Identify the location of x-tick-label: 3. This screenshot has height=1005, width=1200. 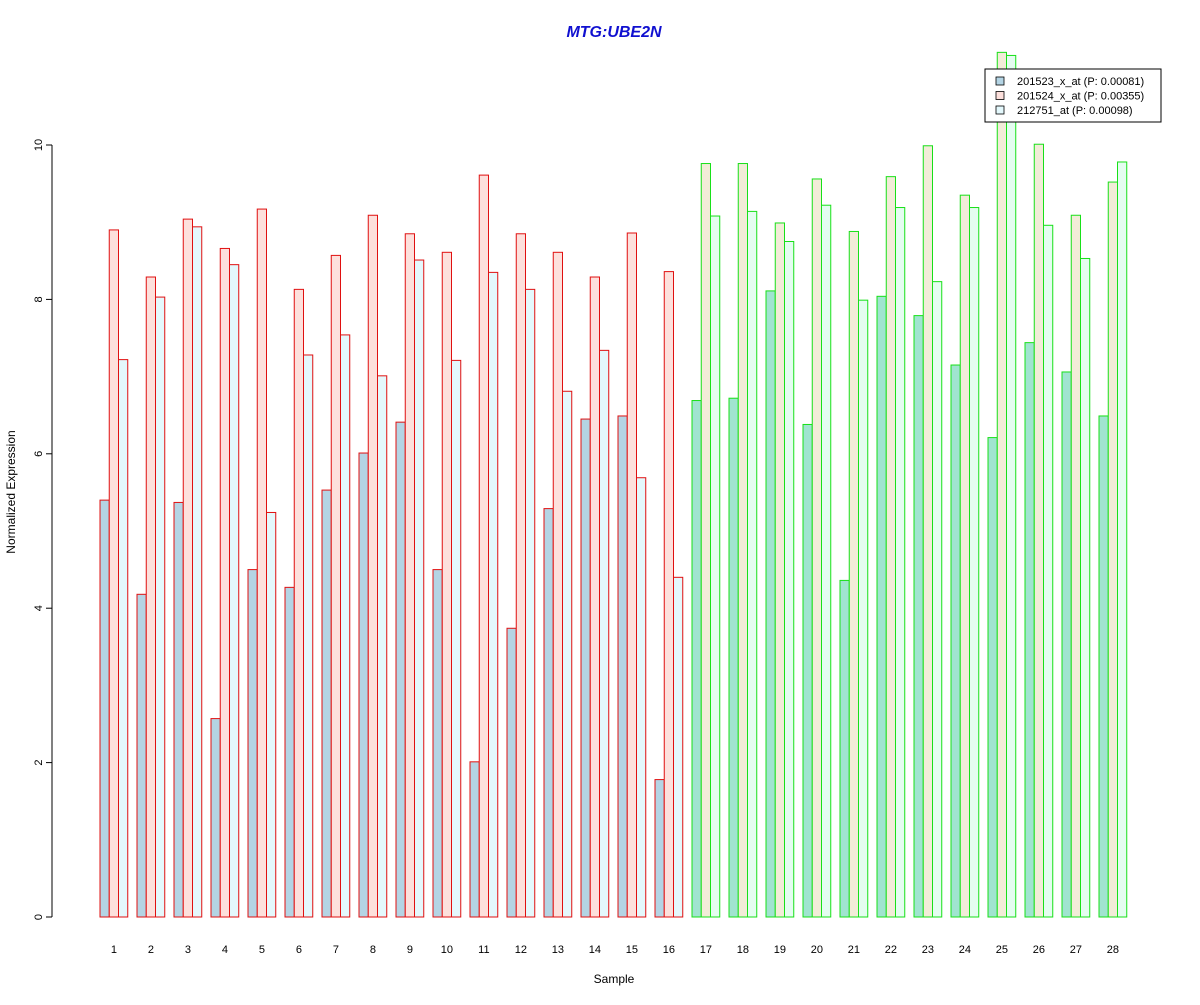
(188, 950).